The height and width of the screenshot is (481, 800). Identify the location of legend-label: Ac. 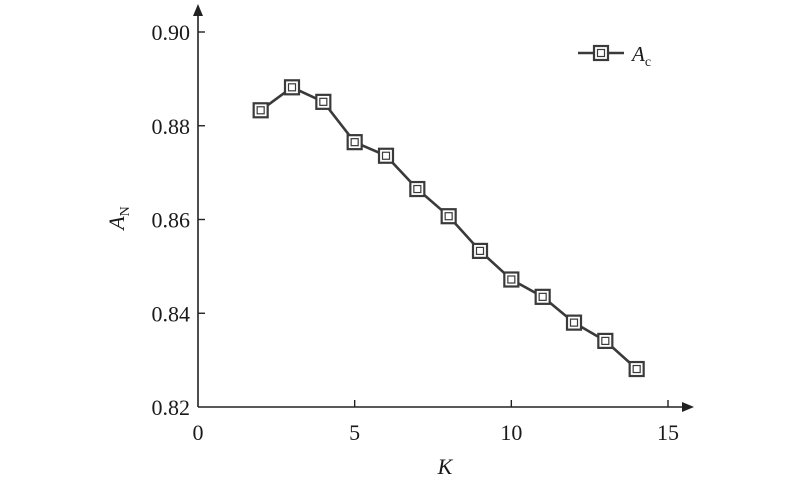
(640, 56).